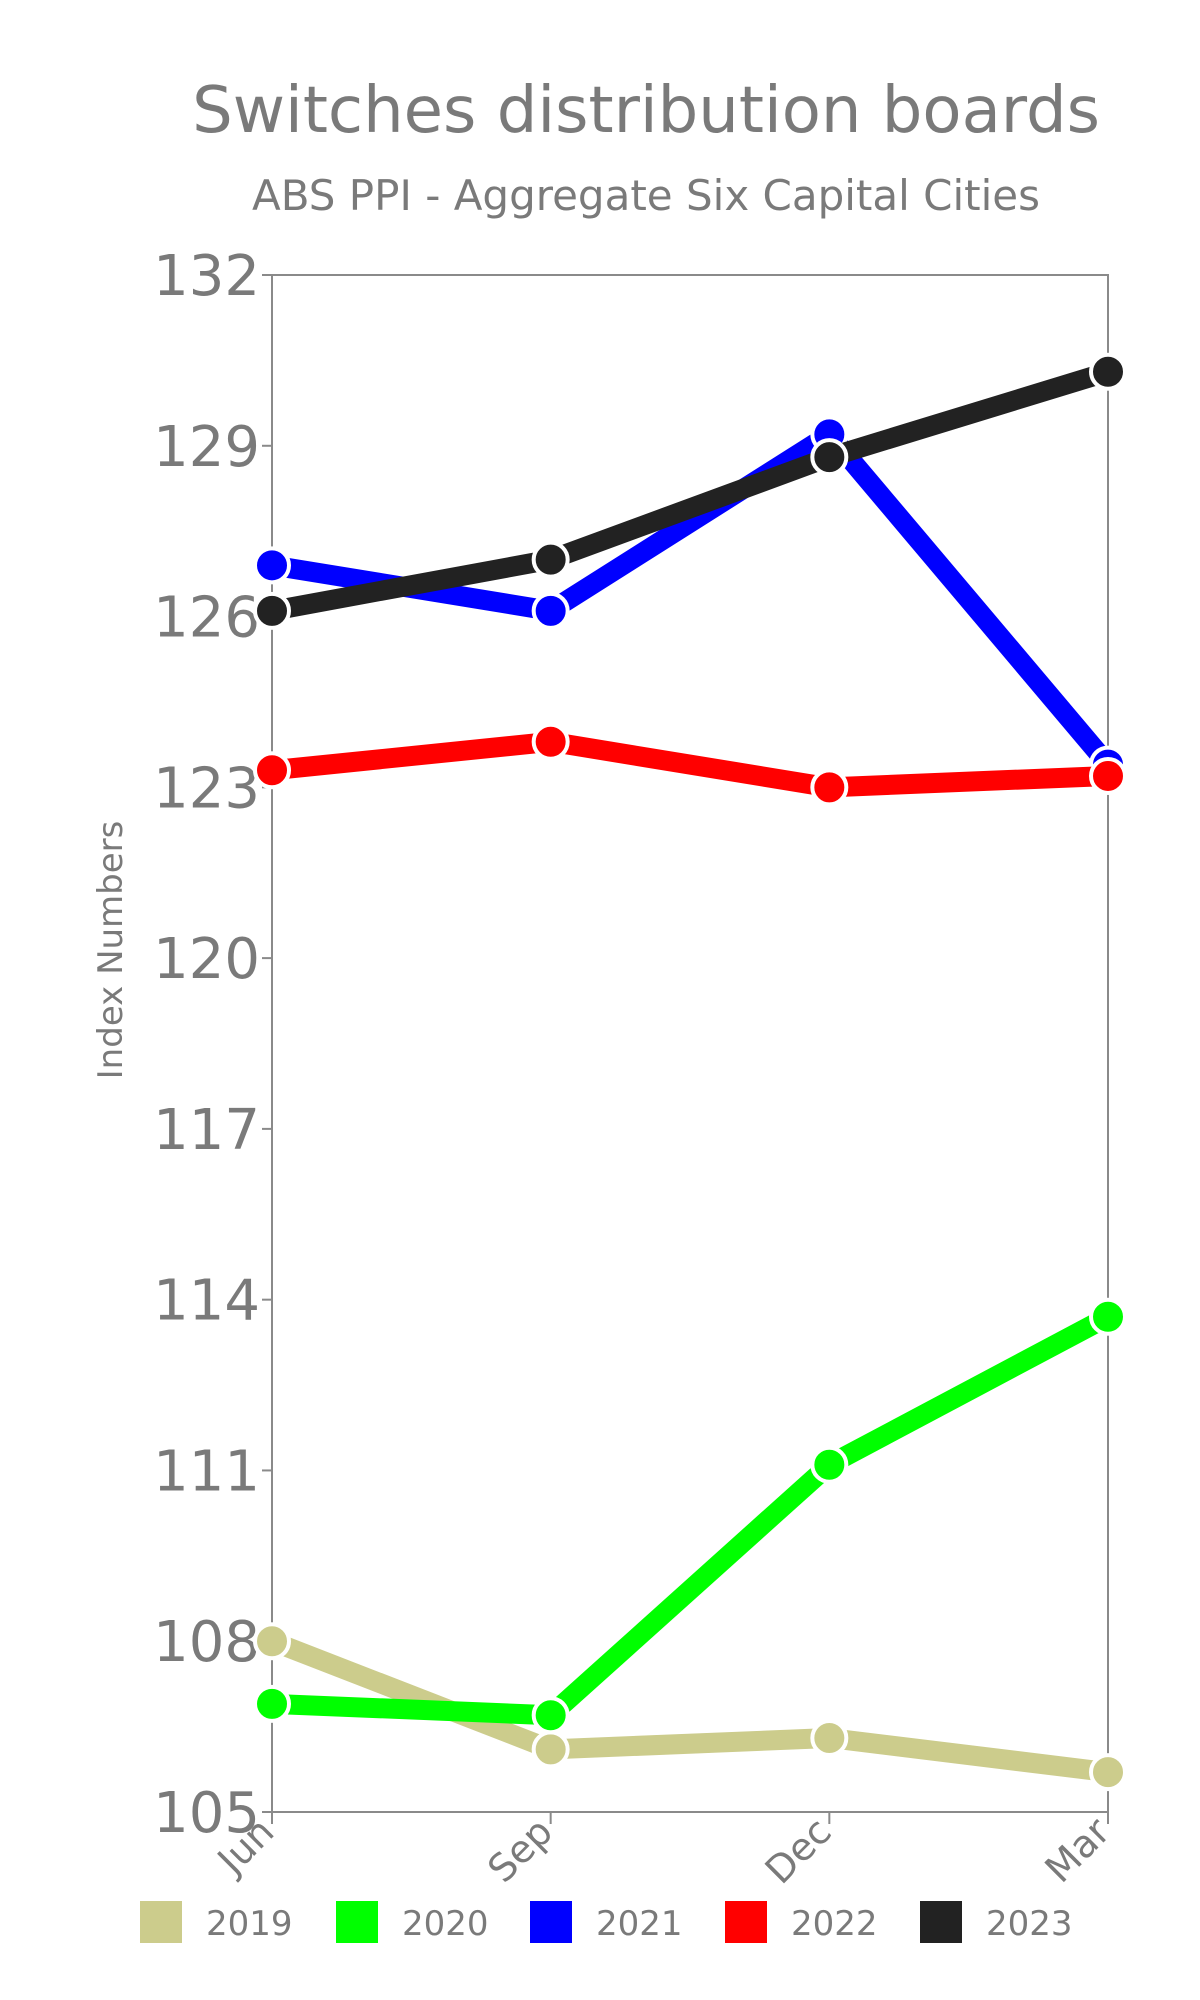 This screenshot has width=1200, height=2000. I want to click on y-tick-label: 126, so click(206, 618).